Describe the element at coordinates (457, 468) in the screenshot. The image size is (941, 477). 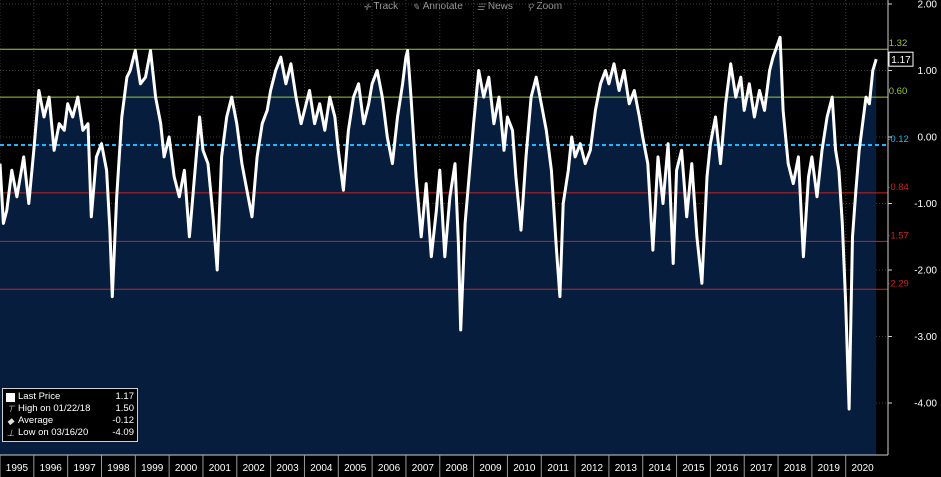
I see `x-tick-label: 2008` at that location.